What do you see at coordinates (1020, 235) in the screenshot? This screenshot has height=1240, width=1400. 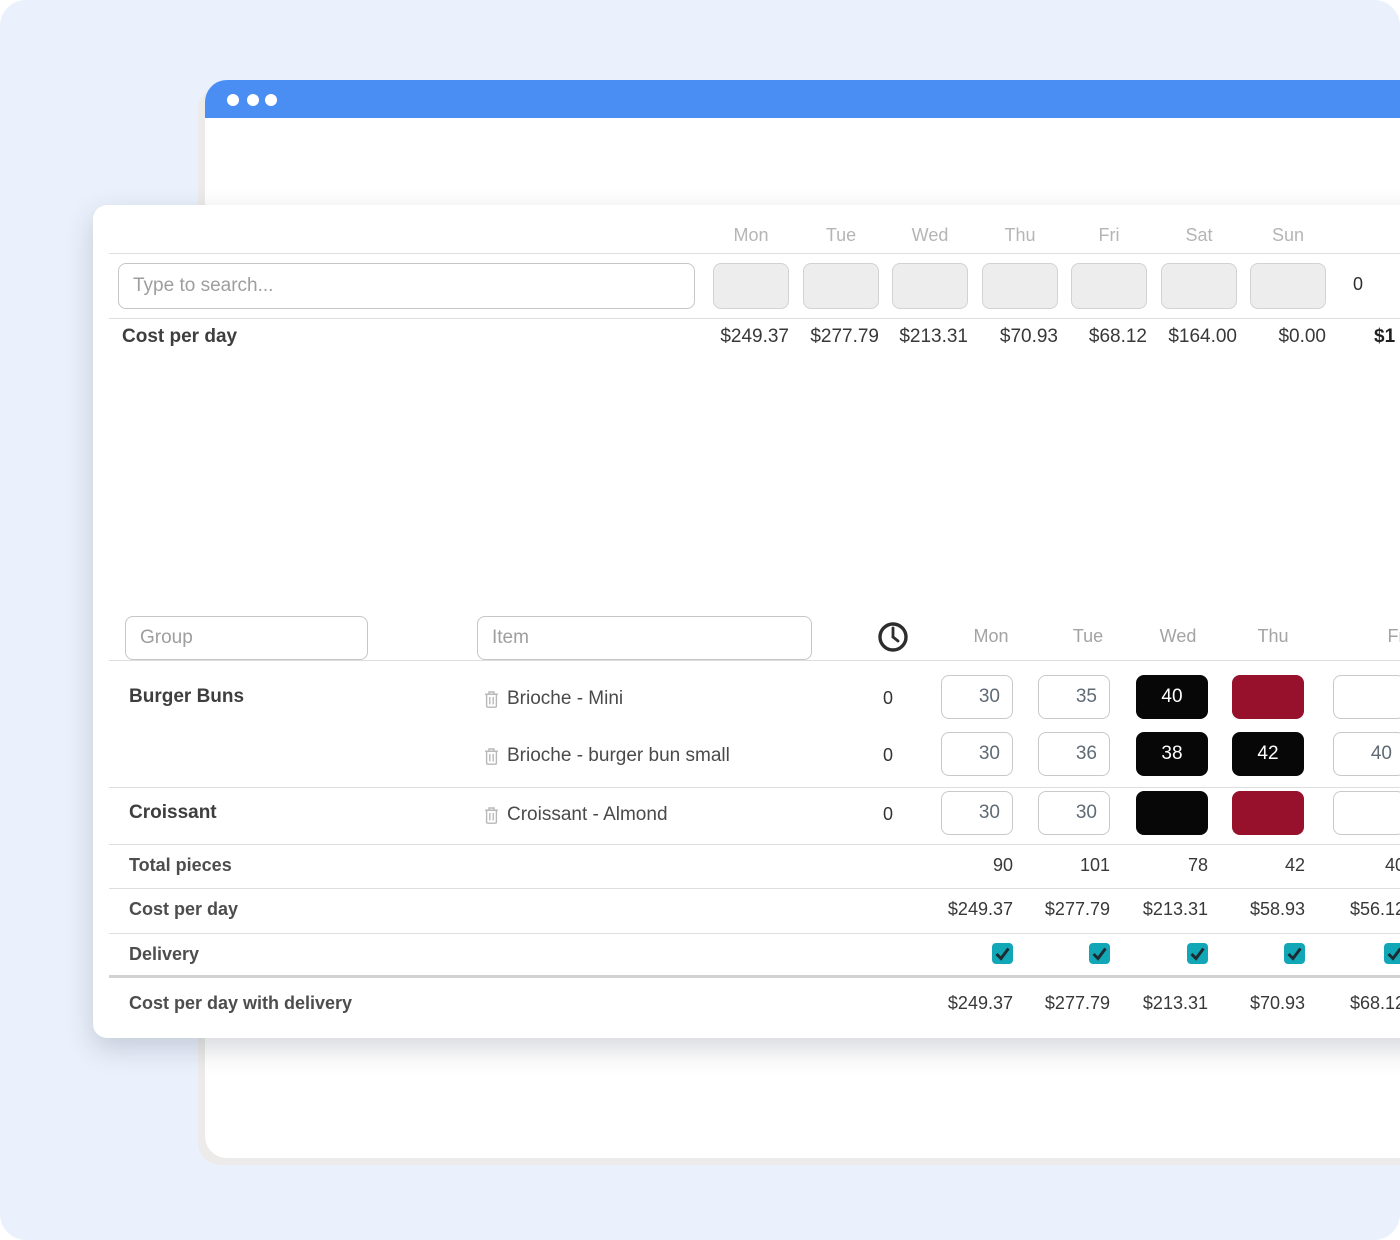 I see `top-day-header: Thu` at bounding box center [1020, 235].